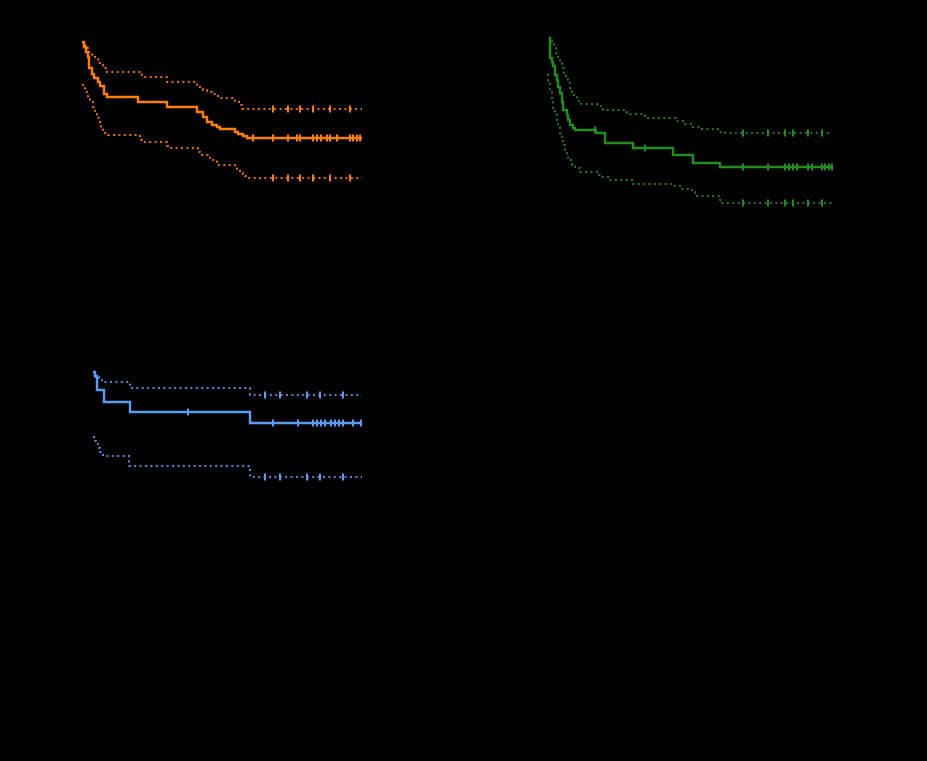  Describe the element at coordinates (689, 139) in the screenshot. I see `top-right-green-lower-ci-curve` at that location.